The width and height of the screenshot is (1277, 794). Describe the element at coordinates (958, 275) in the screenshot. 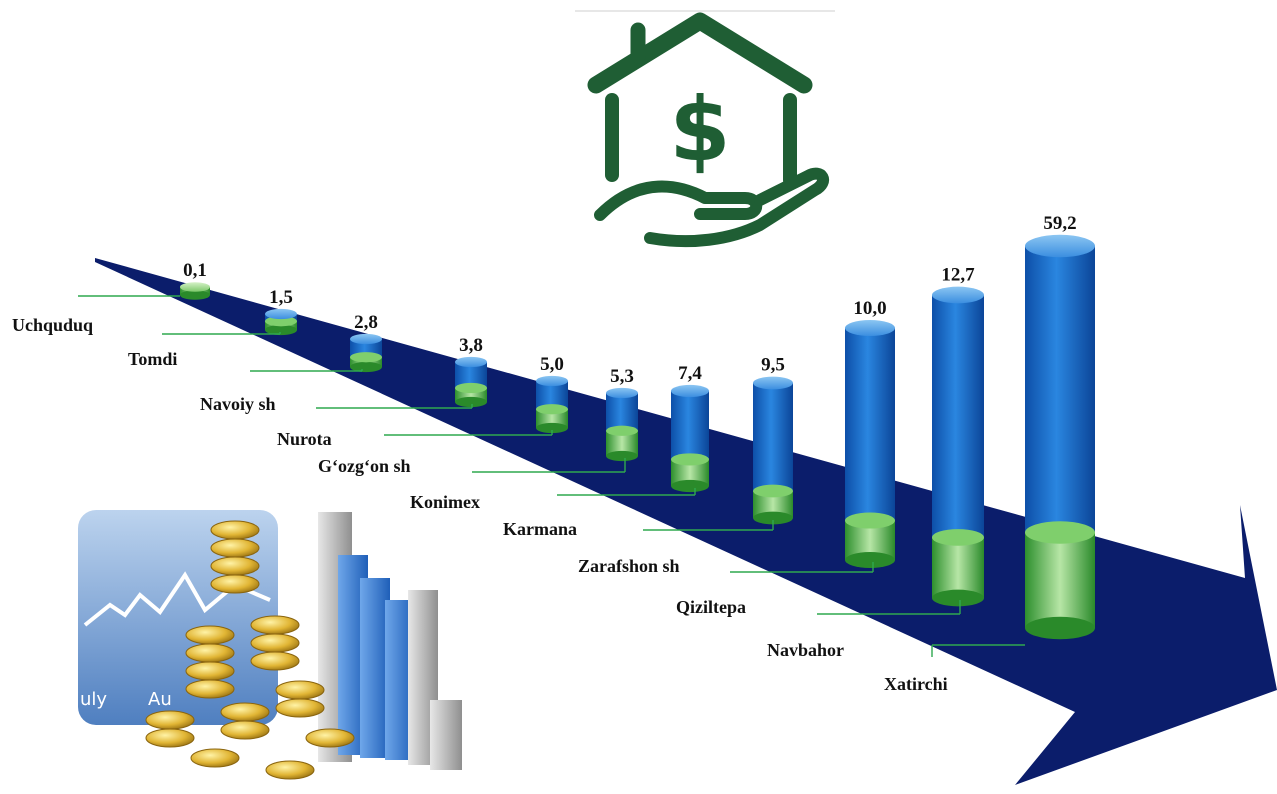

I see `value-label: 12,7` at that location.